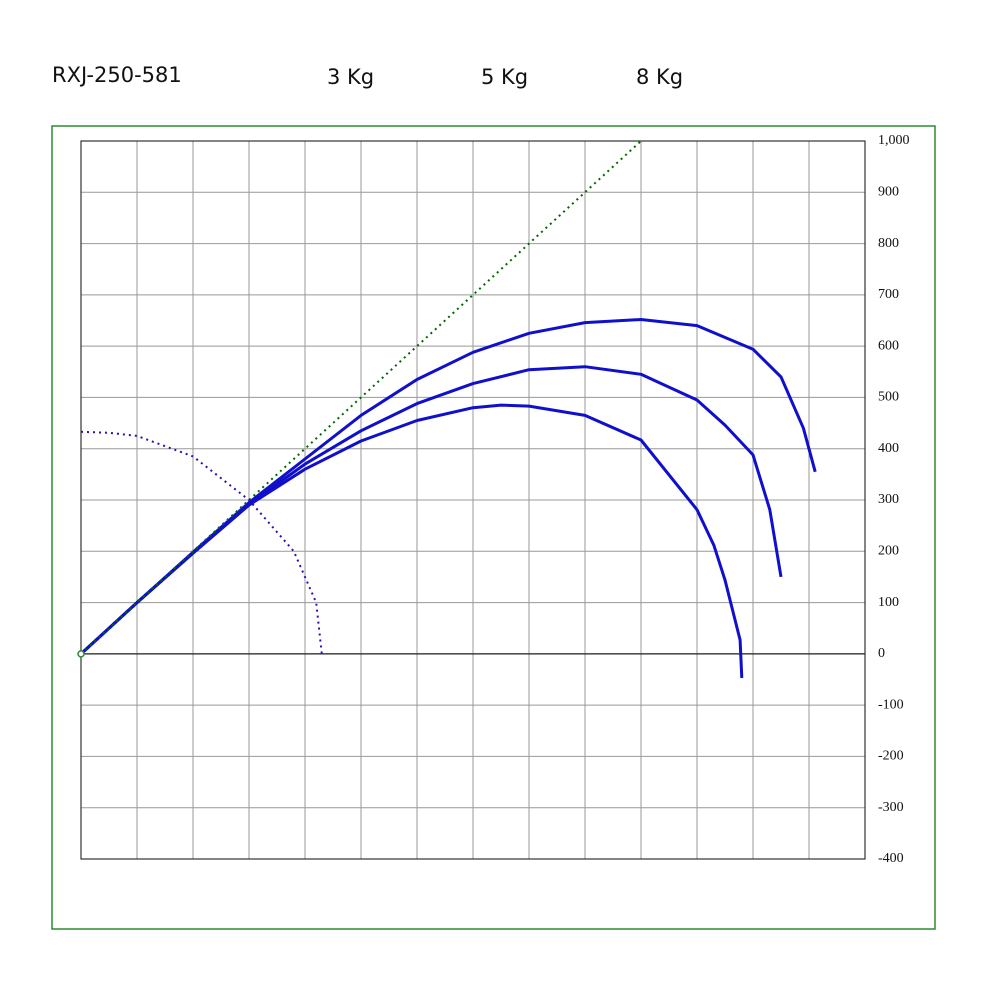 This screenshot has height=1000, width=984. Describe the element at coordinates (888, 294) in the screenshot. I see `y-tick-label: 700` at that location.